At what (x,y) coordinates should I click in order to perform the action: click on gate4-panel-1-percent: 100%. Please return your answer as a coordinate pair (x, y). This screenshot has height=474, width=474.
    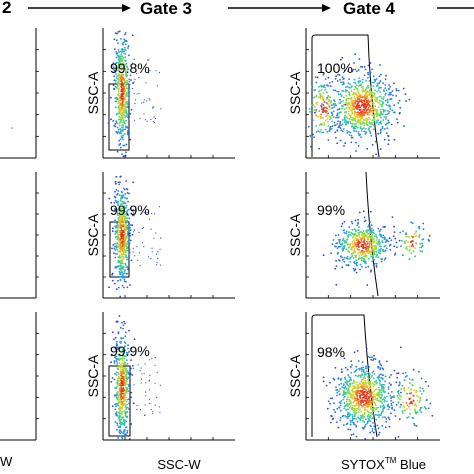
    Looking at the image, I should click on (335, 68).